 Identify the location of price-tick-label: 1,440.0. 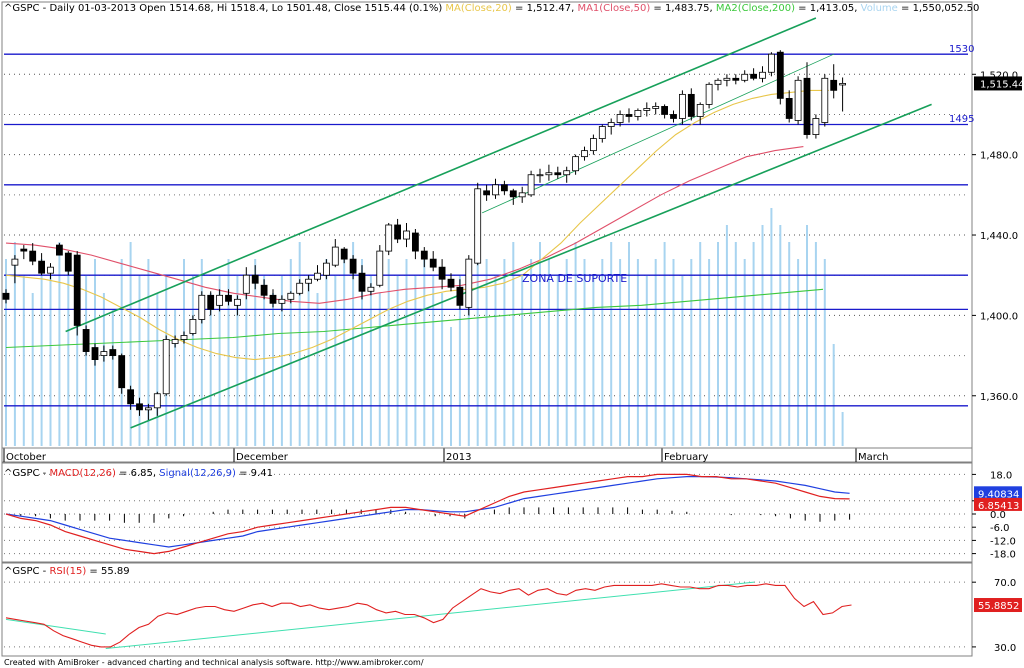
(999, 236).